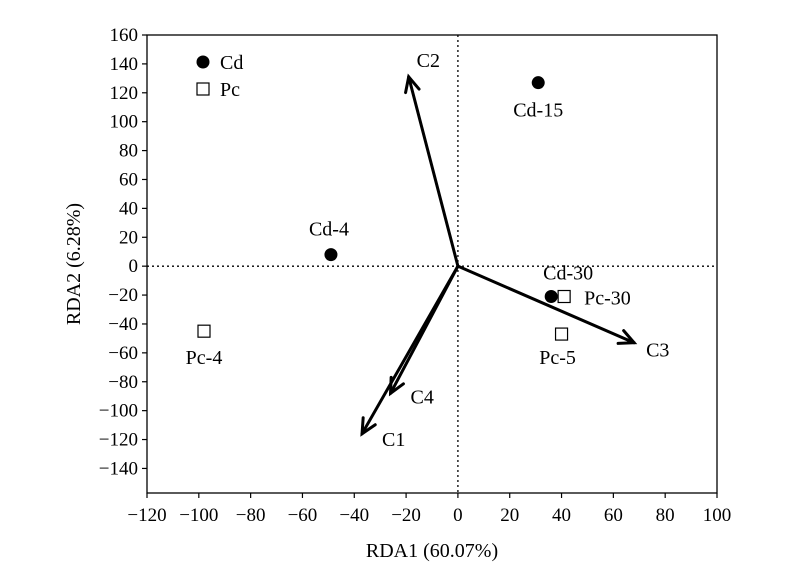 The image size is (800, 583). Describe the element at coordinates (198, 515) in the screenshot. I see `x-tick-label: −100` at that location.